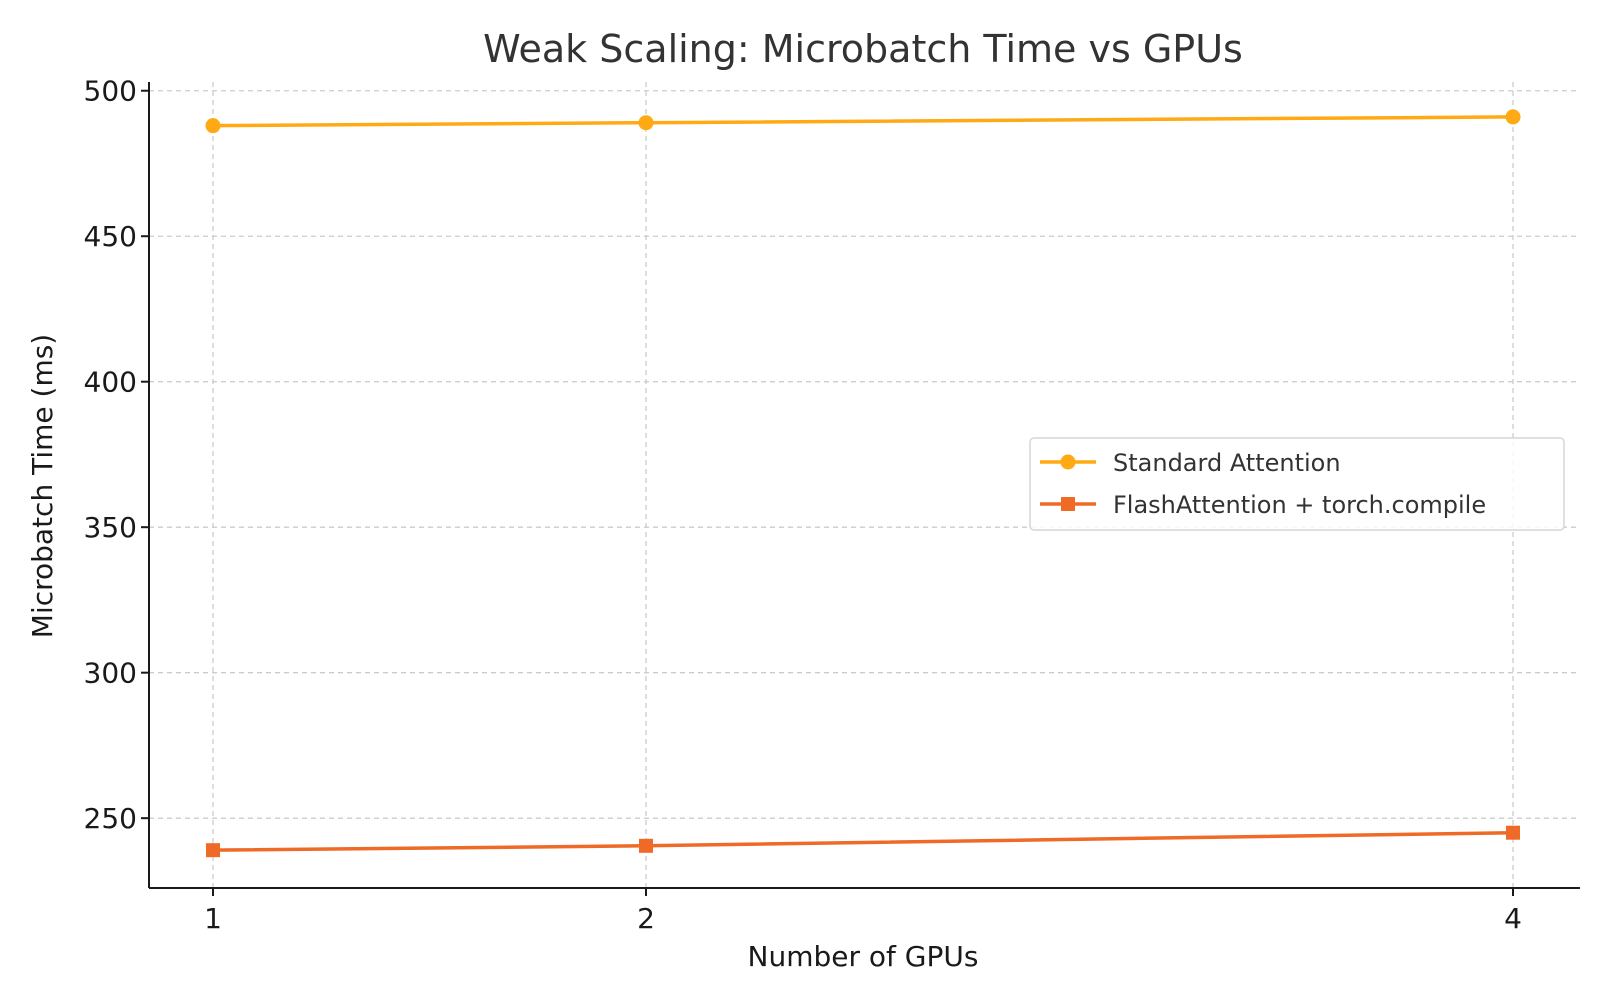  I want to click on x-tick-label: 1, so click(213, 918).